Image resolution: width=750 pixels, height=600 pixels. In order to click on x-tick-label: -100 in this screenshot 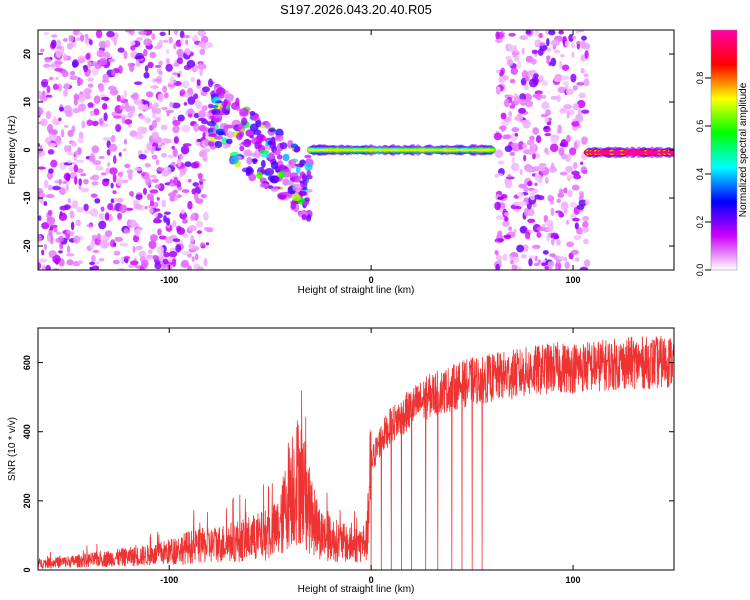, I will do `click(169, 580)`.